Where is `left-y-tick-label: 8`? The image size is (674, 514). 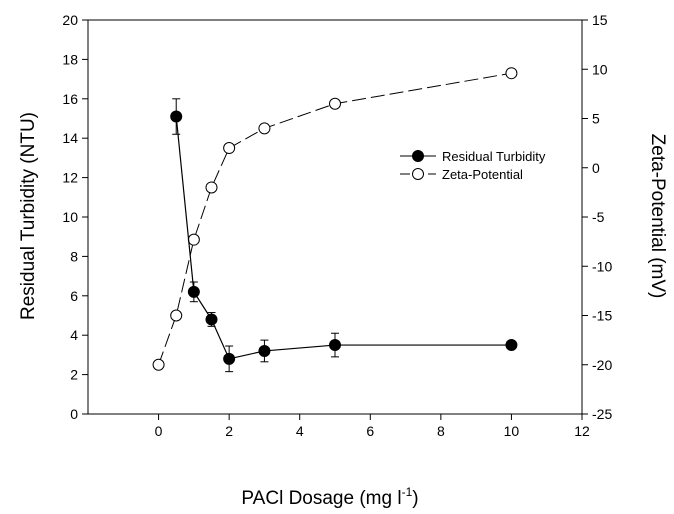
left-y-tick-label: 8 is located at coordinates (74, 256).